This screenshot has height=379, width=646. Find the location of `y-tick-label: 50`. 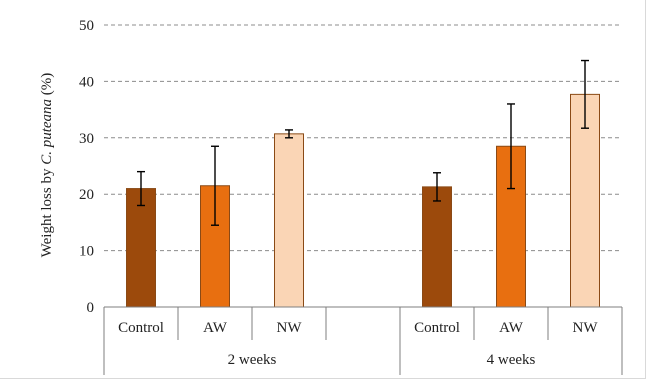

y-tick-label: 50 is located at coordinates (86, 26).